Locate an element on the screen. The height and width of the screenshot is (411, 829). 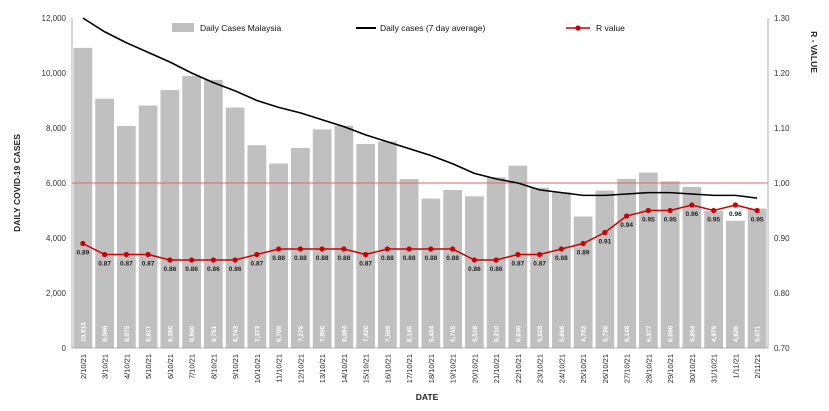
r-value-label-9: 0.88 is located at coordinates (278, 258).